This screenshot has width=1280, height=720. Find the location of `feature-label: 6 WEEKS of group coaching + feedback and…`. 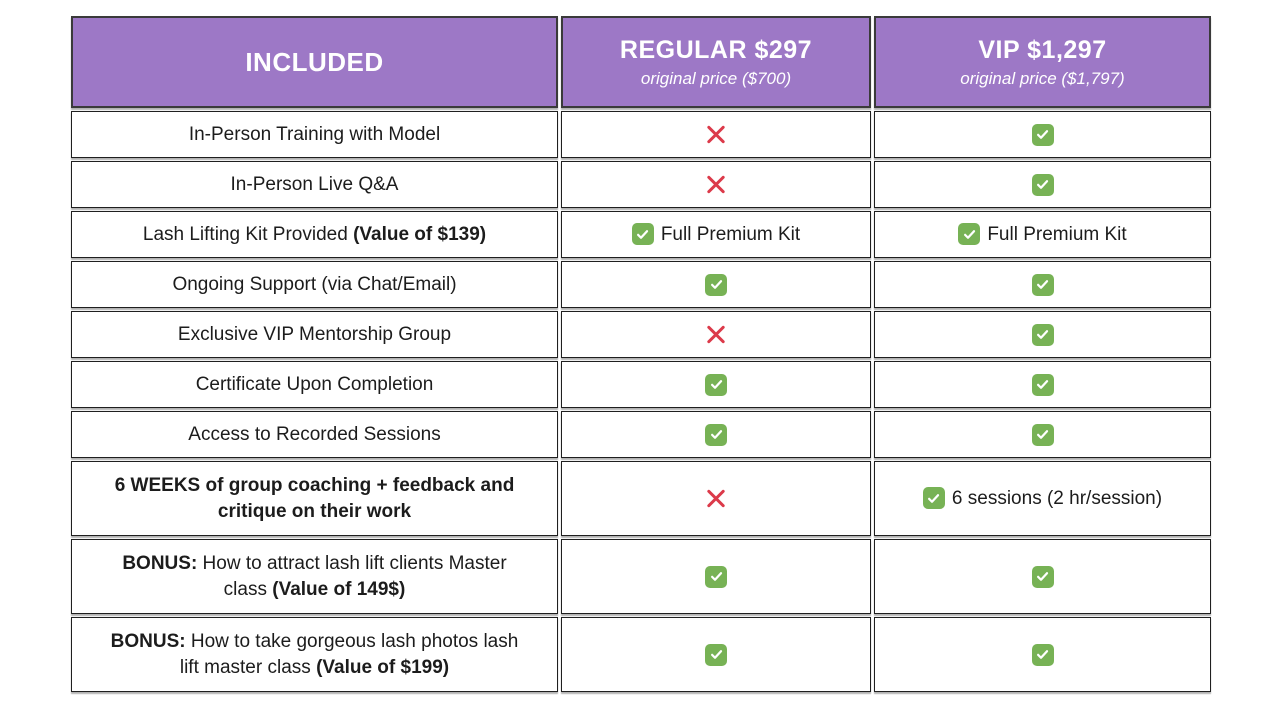

feature-label: 6 WEEKS of group coaching + feedback and… is located at coordinates (314, 498).